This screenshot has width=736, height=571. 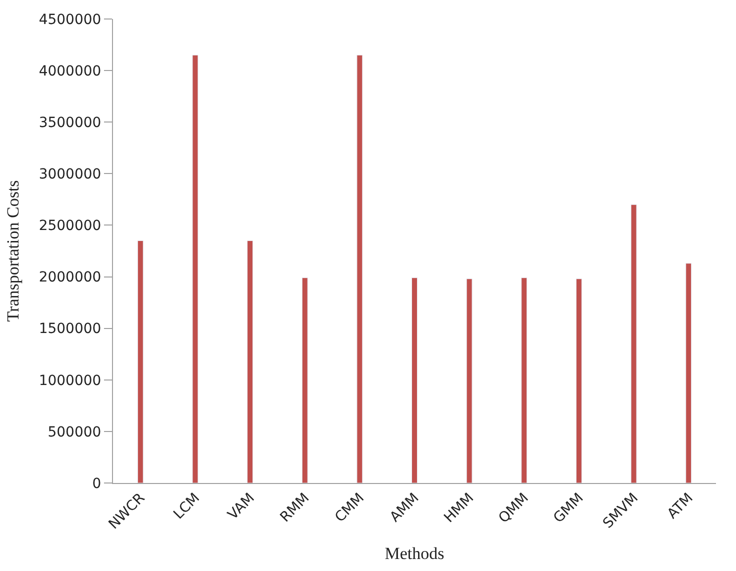 What do you see at coordinates (12, 251) in the screenshot?
I see `y-axis-title: Transportation Costs` at bounding box center [12, 251].